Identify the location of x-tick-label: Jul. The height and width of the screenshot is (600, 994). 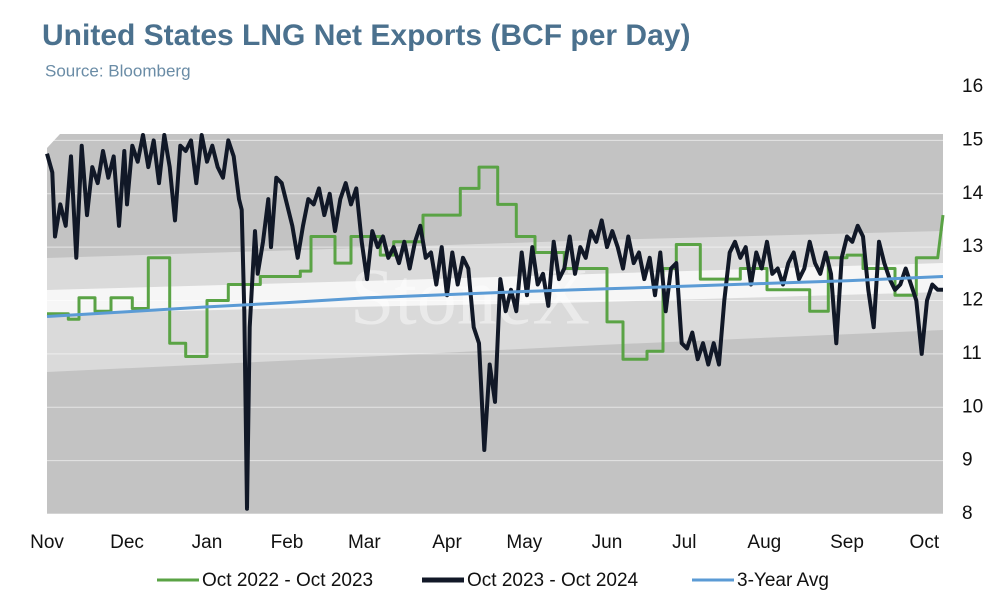
(684, 542).